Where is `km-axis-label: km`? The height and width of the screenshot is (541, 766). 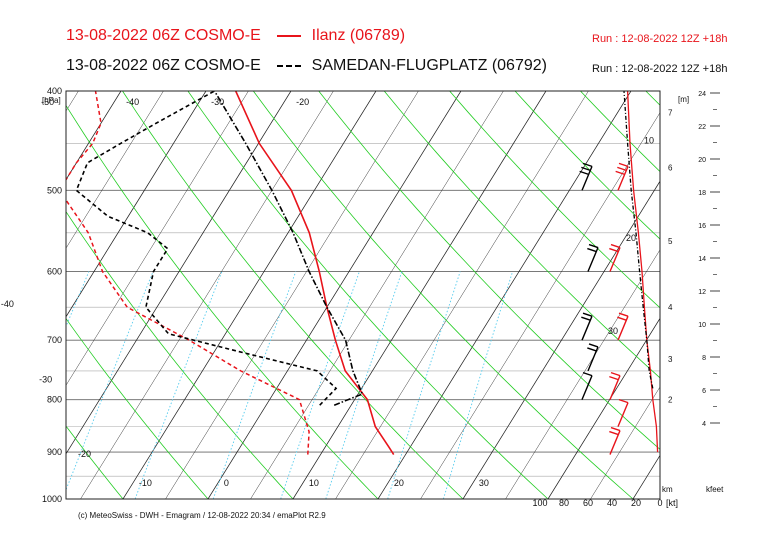 km-axis-label: km is located at coordinates (667, 489).